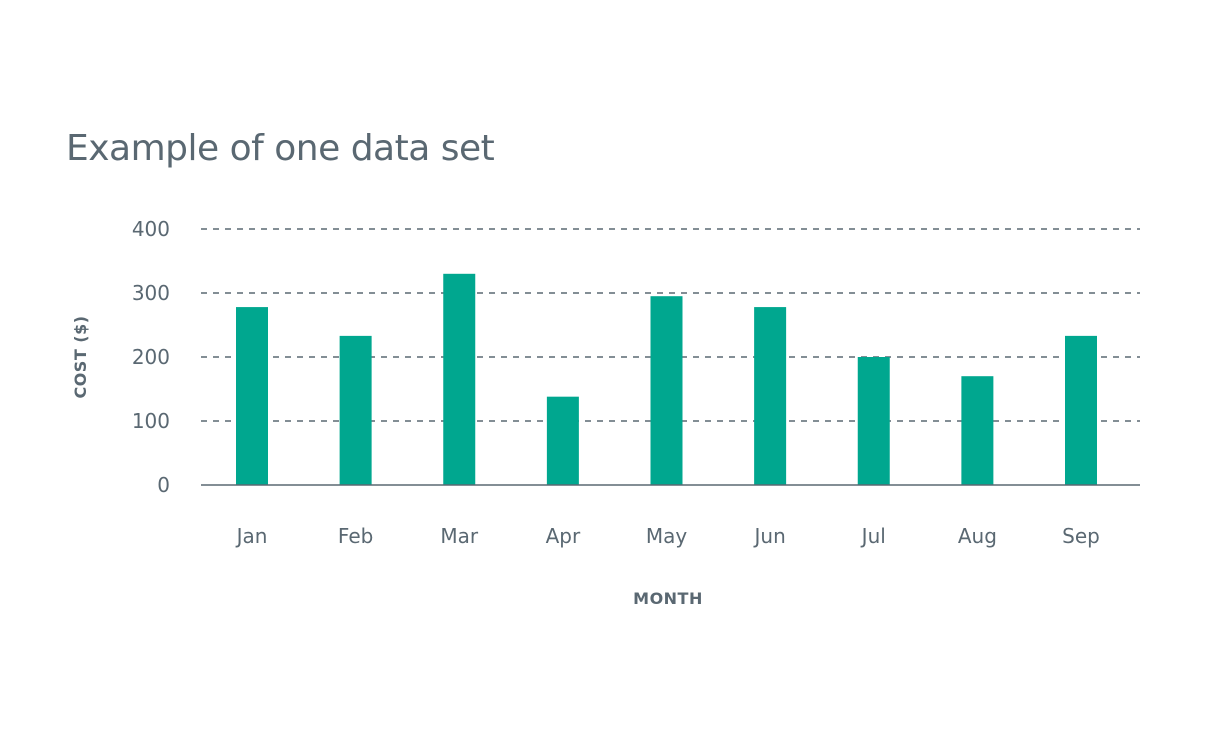  I want to click on x-tick-label: Sep, so click(1081, 536).